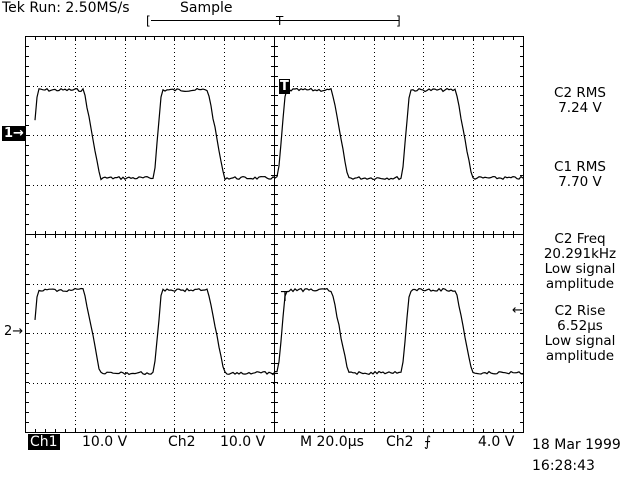 Image resolution: width=640 pixels, height=480 pixels. Describe the element at coordinates (576, 445) in the screenshot. I see `capture-date: 18 Mar 1999` at that location.